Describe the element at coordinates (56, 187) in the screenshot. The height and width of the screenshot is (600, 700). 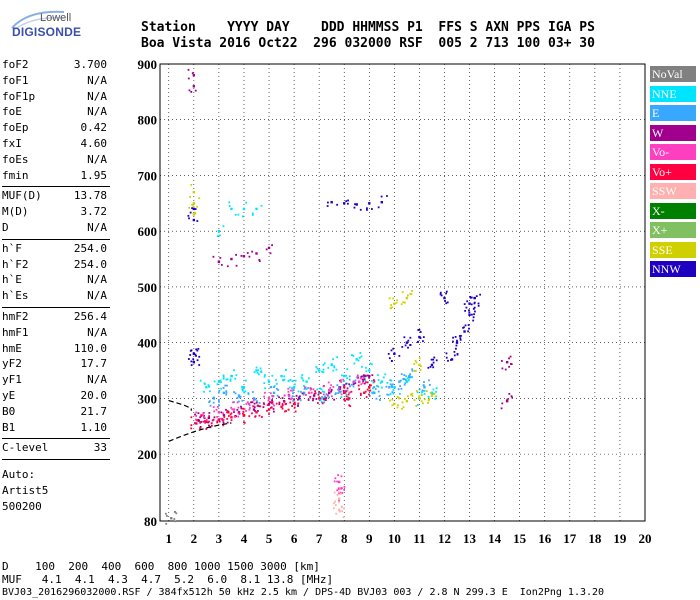
I see `param-separator` at that location.